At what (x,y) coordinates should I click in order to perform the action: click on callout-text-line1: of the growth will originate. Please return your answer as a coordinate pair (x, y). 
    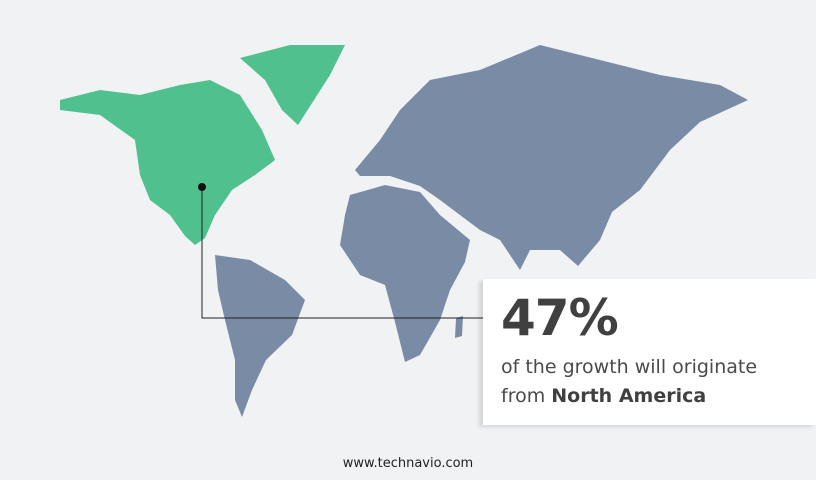
    Looking at the image, I should click on (629, 367).